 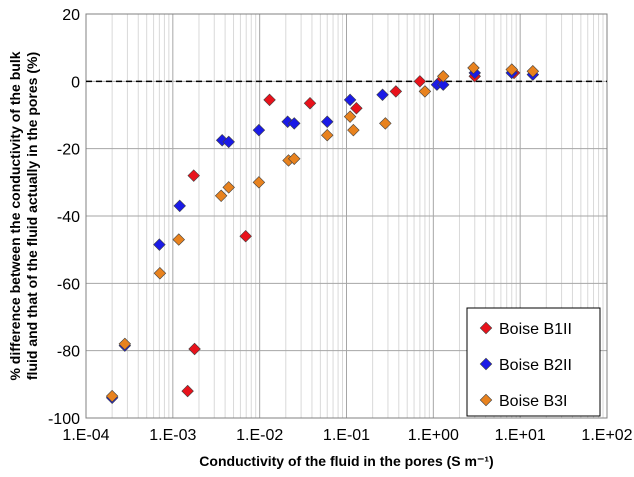 What do you see at coordinates (68, 352) in the screenshot?
I see `y-tick-label: -80` at bounding box center [68, 352].